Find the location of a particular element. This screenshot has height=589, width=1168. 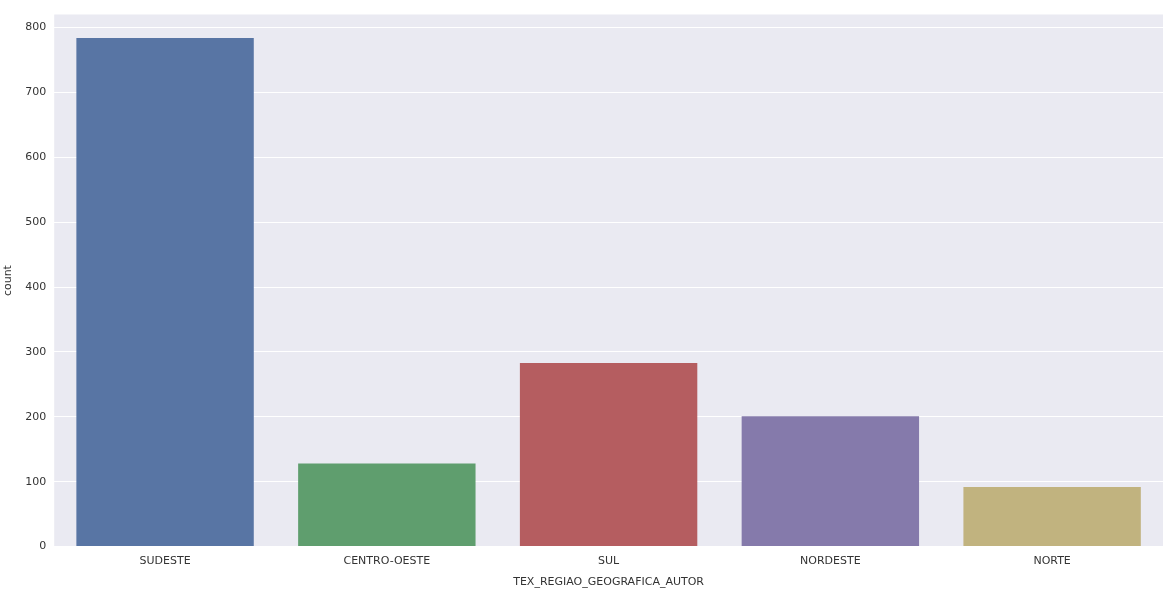

x-tick-label: SUL is located at coordinates (609, 561).